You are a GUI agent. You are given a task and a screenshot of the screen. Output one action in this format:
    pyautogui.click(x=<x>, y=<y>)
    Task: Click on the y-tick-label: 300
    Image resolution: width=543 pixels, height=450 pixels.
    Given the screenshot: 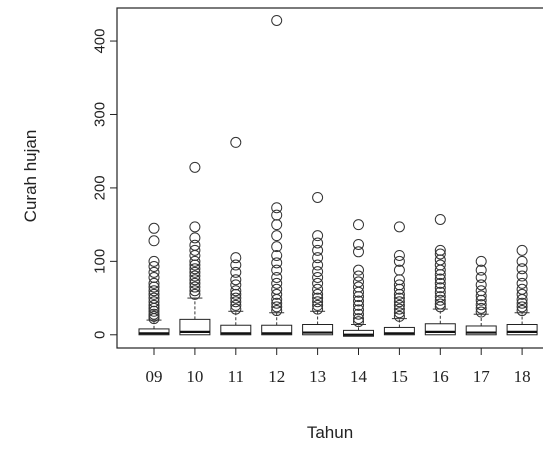 What is the action you would take?
    pyautogui.click(x=99, y=114)
    